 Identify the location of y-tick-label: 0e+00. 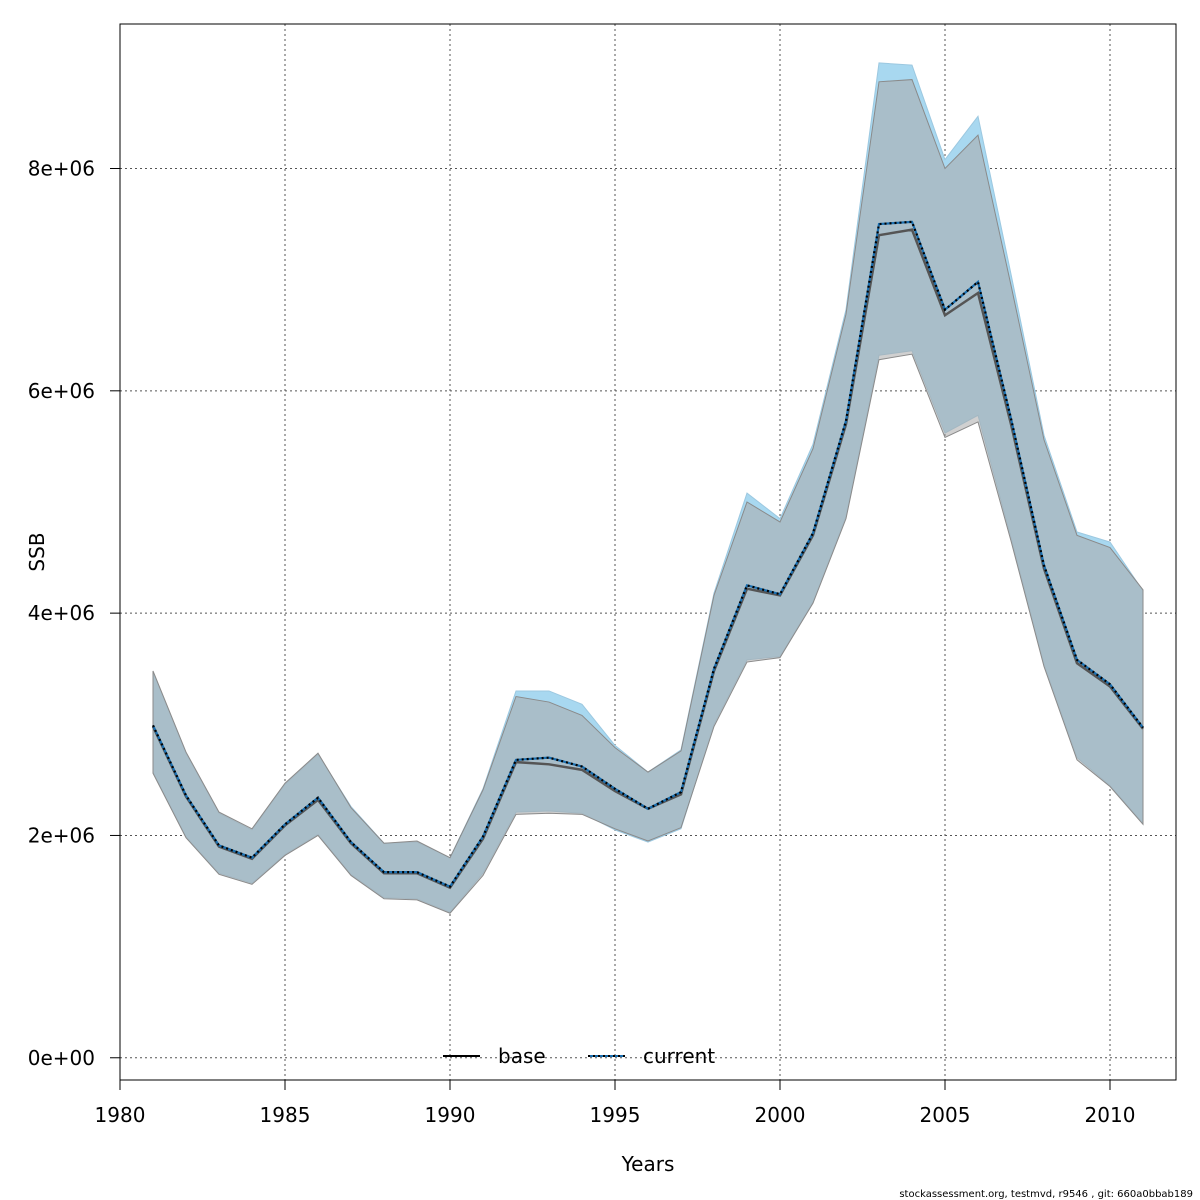
(61, 1058).